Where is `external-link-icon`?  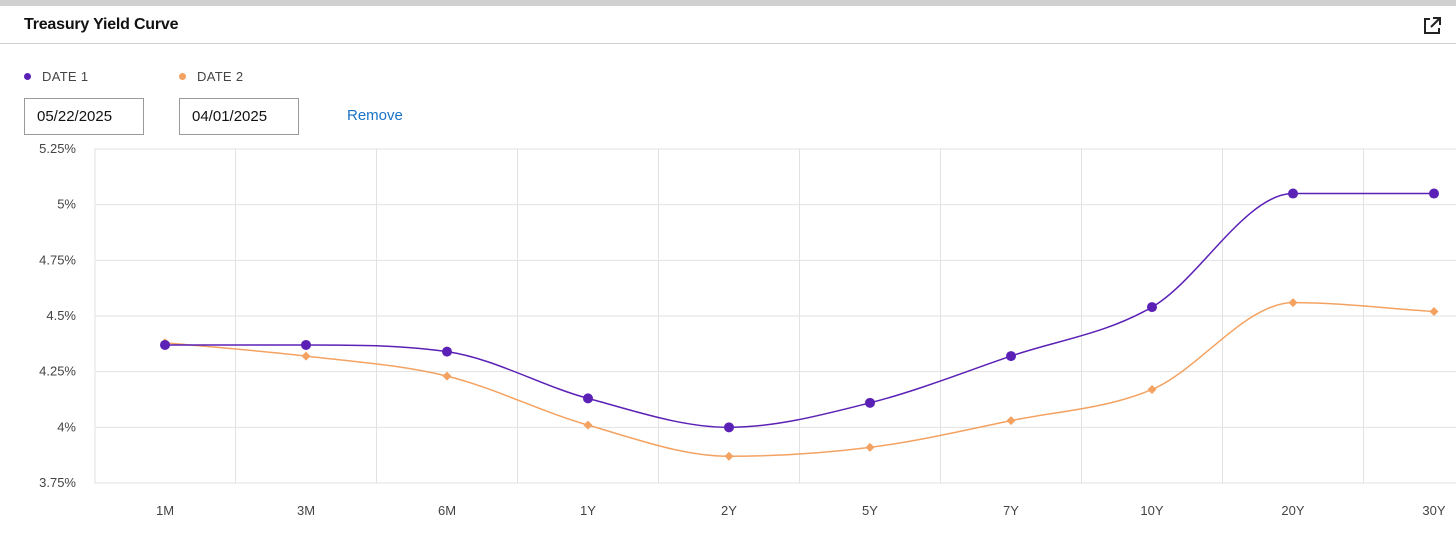
external-link-icon is located at coordinates (1432, 26).